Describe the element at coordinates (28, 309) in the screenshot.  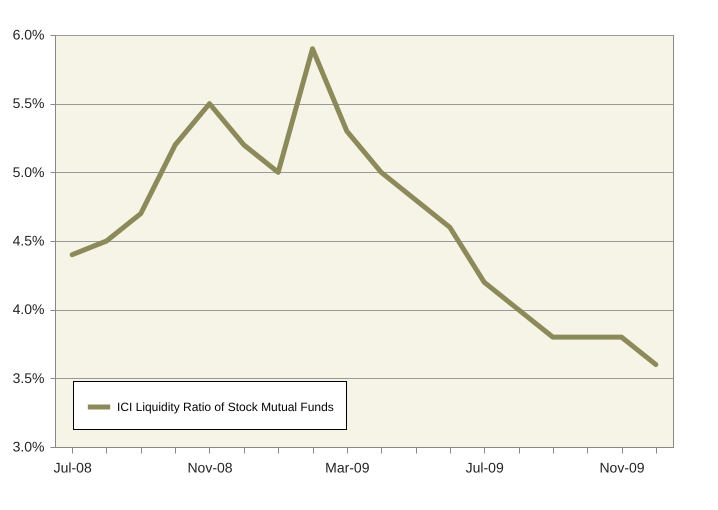
I see `y-tick-label: 4.0%` at that location.